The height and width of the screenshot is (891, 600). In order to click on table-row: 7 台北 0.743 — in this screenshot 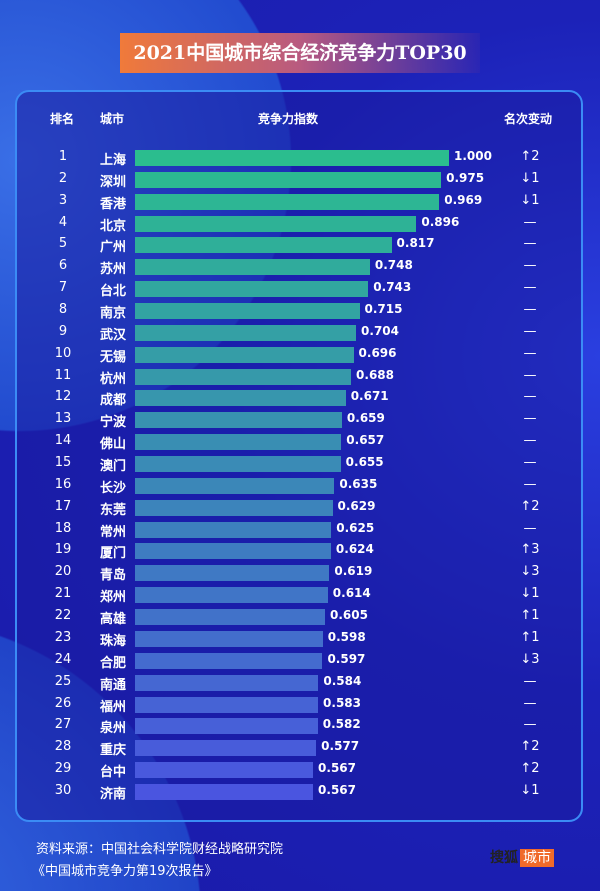, I will do `click(300, 290)`.